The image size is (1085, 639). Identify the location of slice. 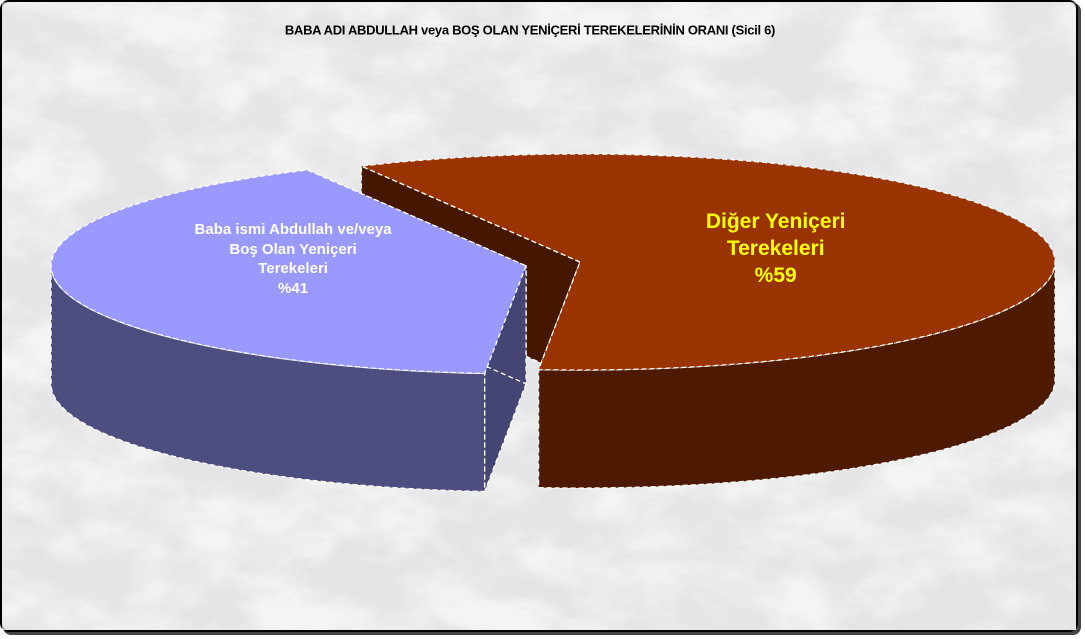
(288, 272).